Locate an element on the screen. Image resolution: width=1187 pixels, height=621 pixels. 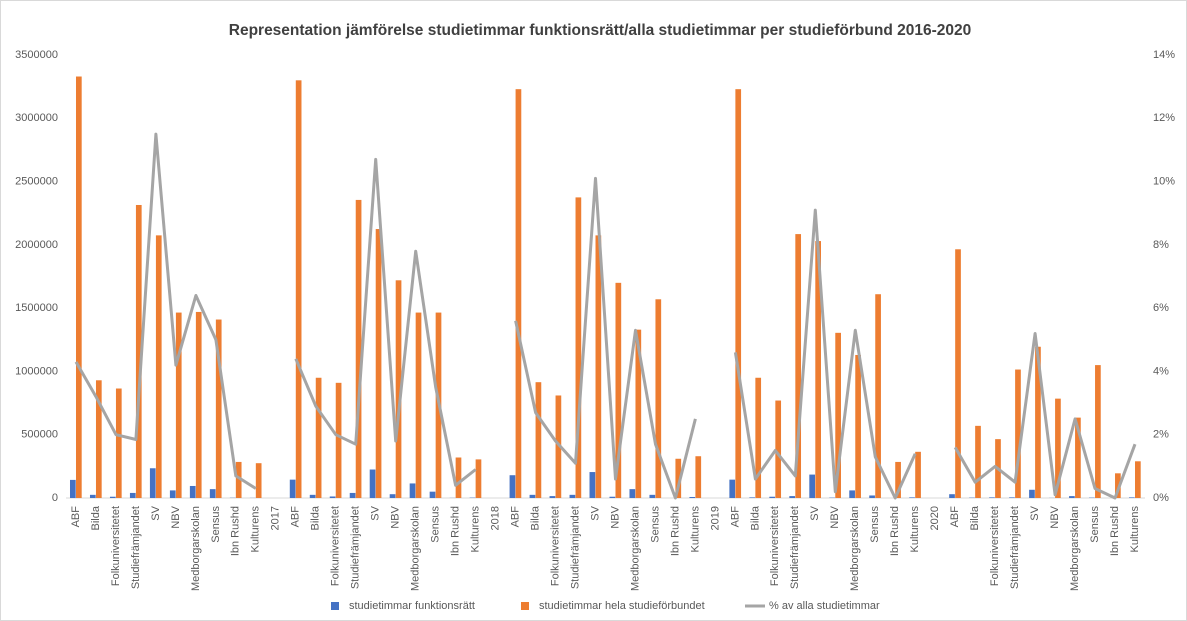
y-tick-label: 0 is located at coordinates (55, 498).